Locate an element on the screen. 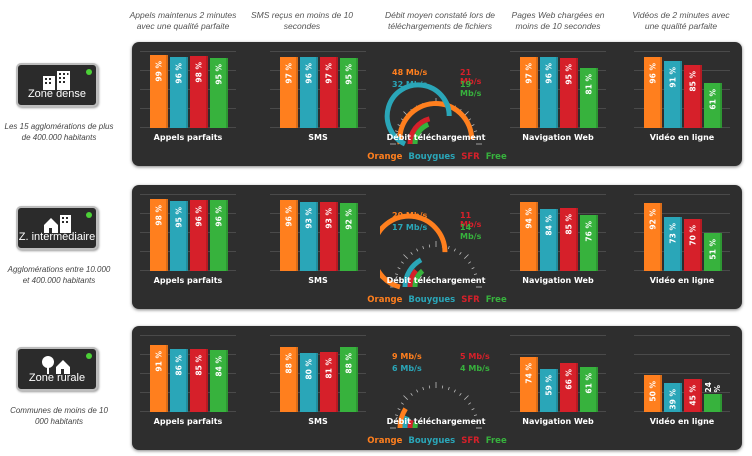 This screenshot has width=752, height=456. bar-bouygues: 86 % is located at coordinates (179, 380).